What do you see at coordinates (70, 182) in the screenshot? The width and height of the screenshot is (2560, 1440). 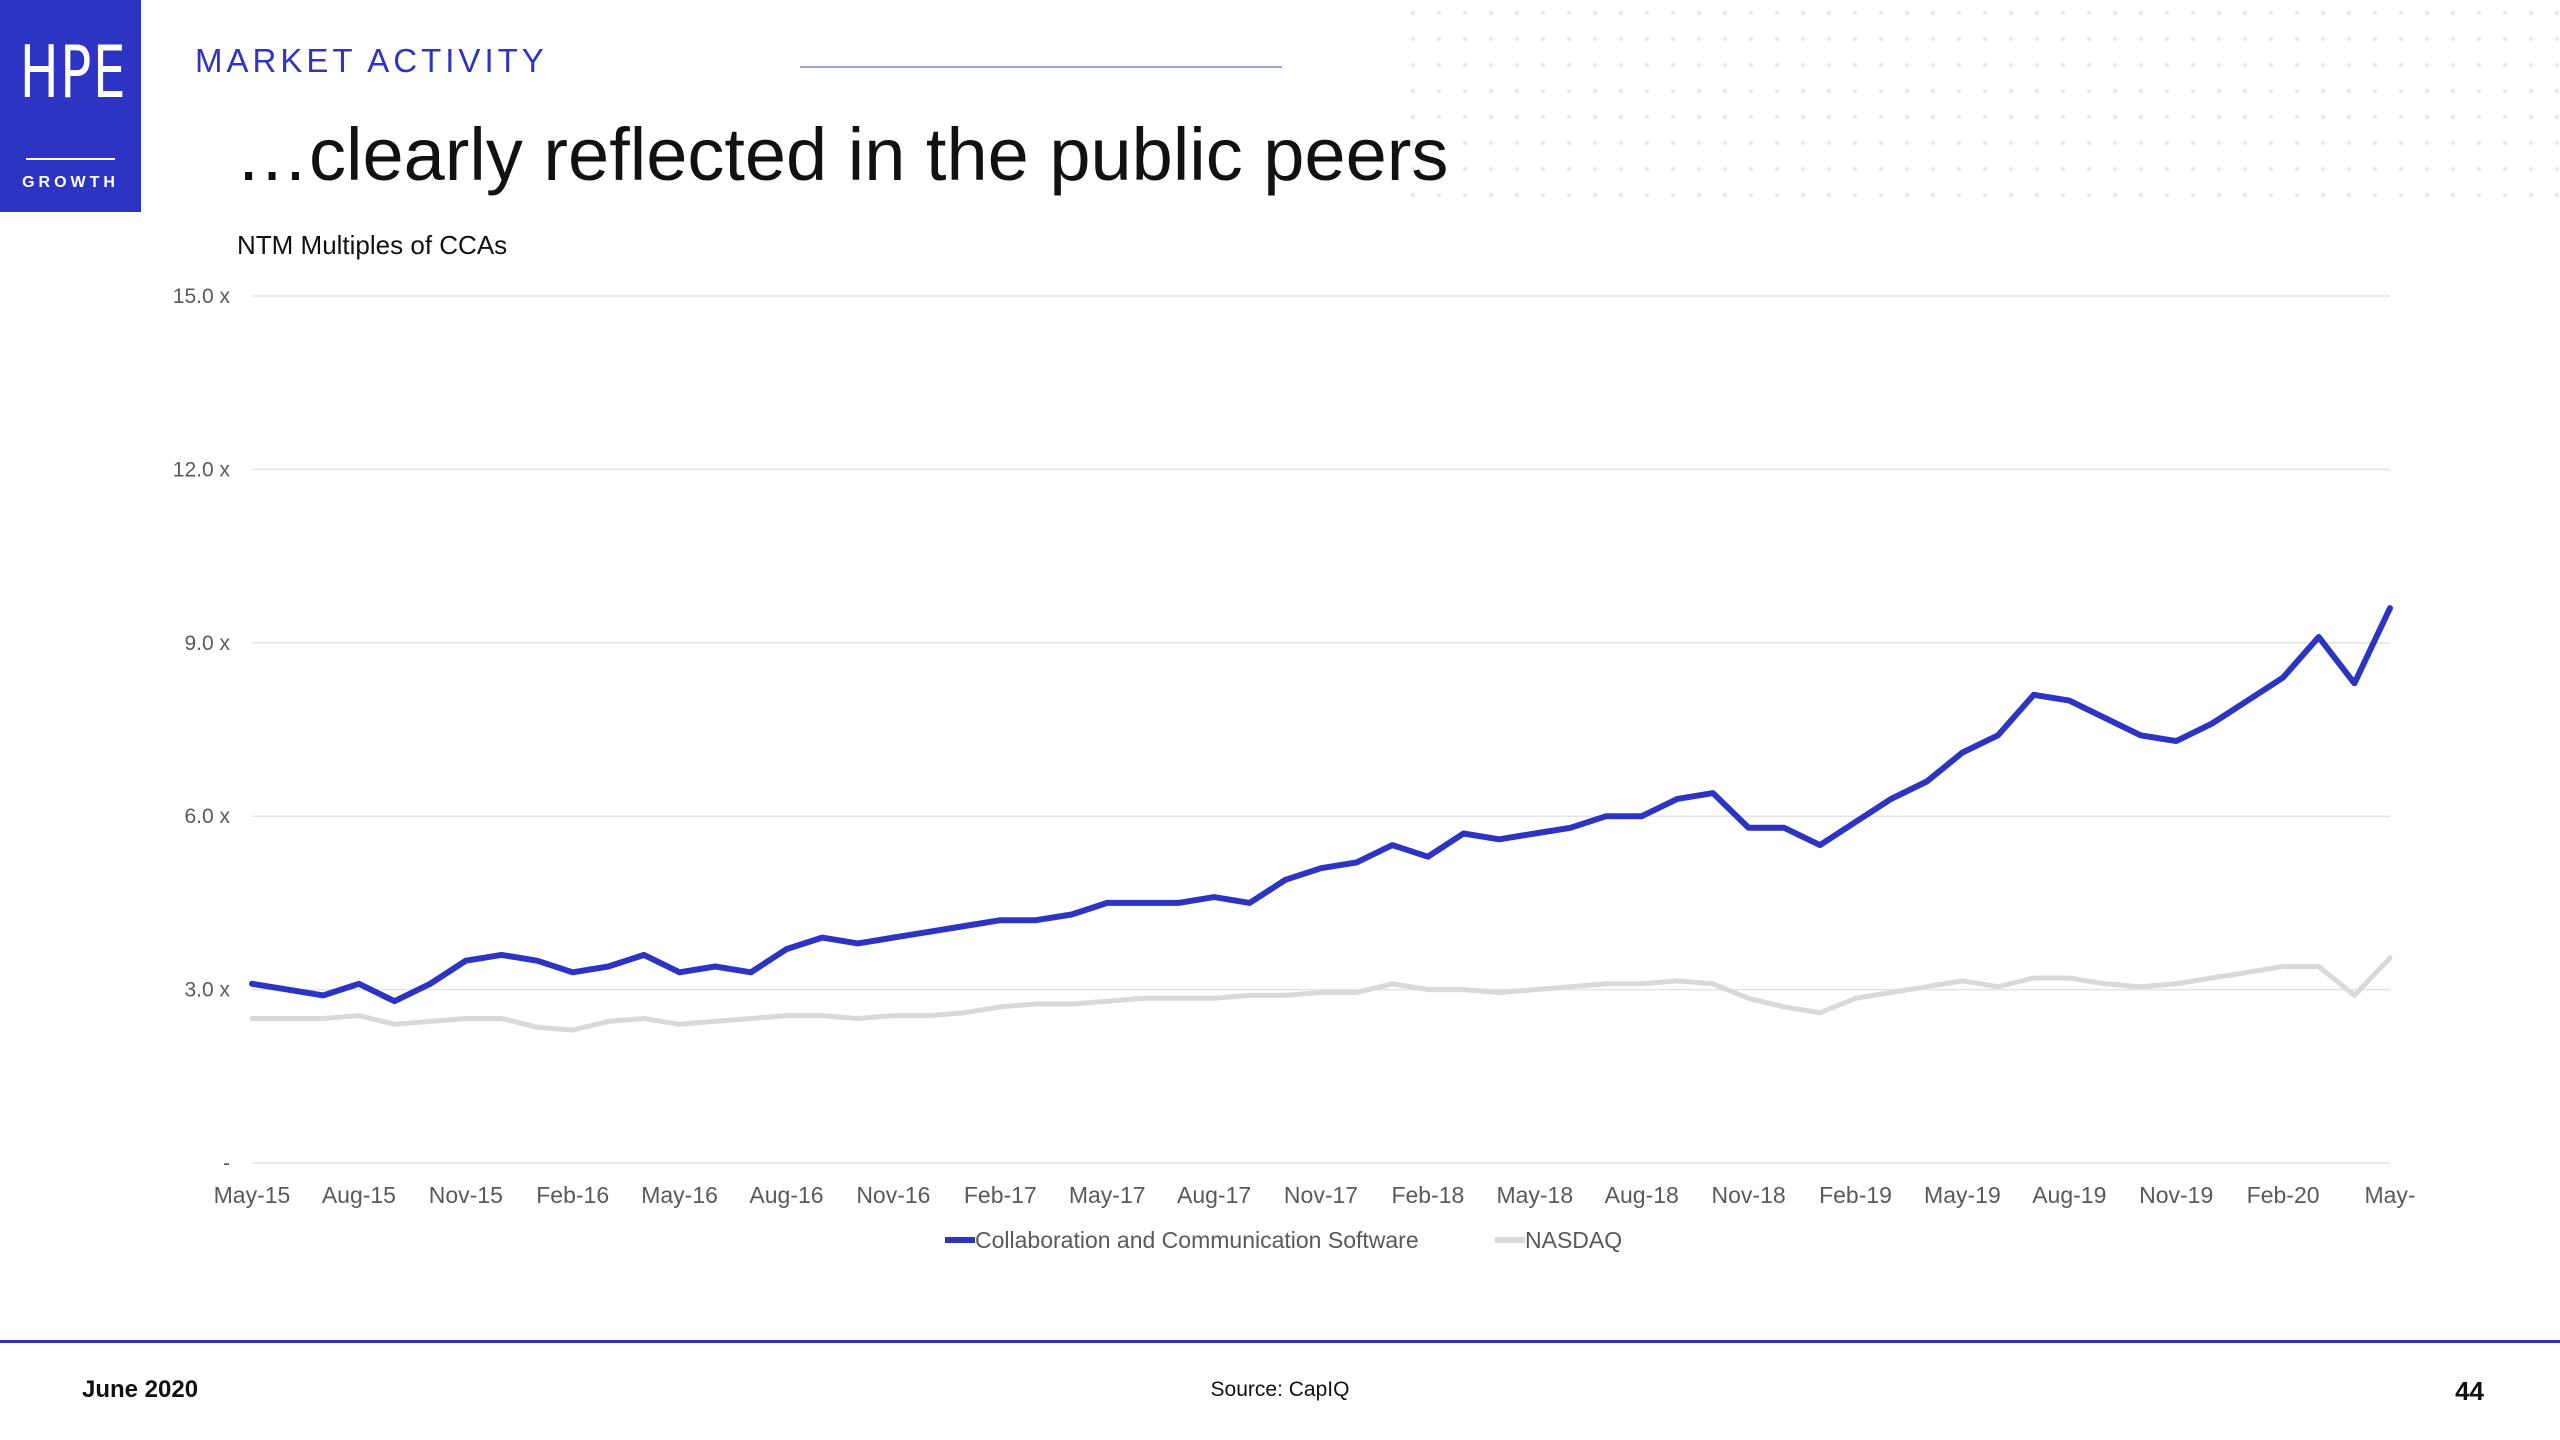 I see `logo-subtext: GROWTH` at bounding box center [70, 182].